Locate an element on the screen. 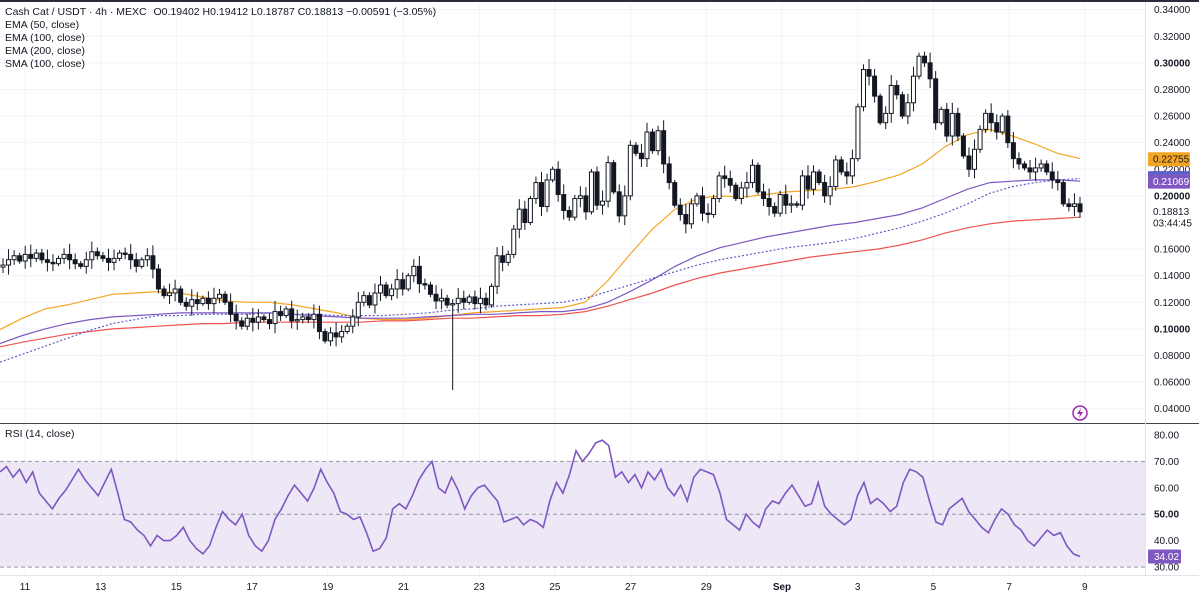 This screenshot has width=1199, height=601. rsi-tick-label: 50.00 is located at coordinates (1166, 515).